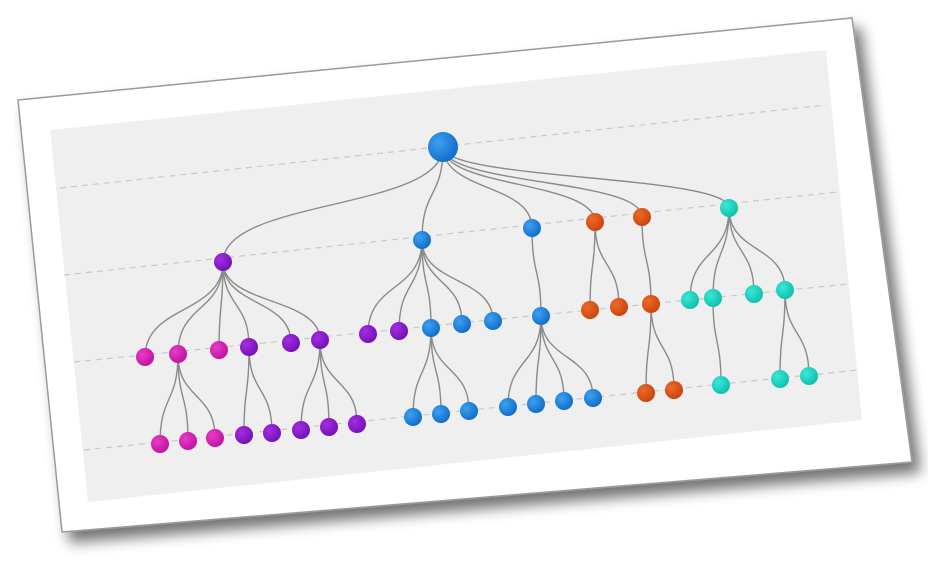 The height and width of the screenshot is (578, 928). What do you see at coordinates (451, 233) in the screenshot?
I see `level-line` at bounding box center [451, 233].